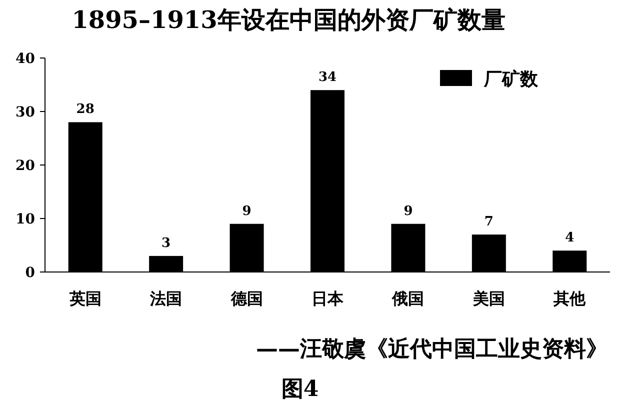  Describe the element at coordinates (26, 59) in the screenshot. I see `y-tick-label: 40` at that location.